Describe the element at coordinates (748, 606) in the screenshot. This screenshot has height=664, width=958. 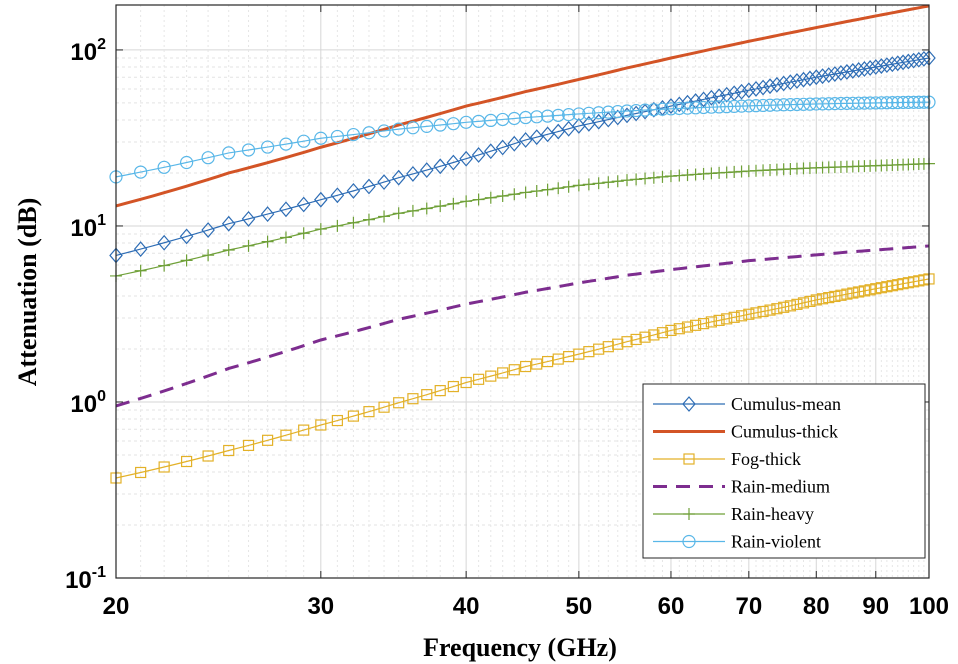
I see `x-tick-label: 70` at that location.